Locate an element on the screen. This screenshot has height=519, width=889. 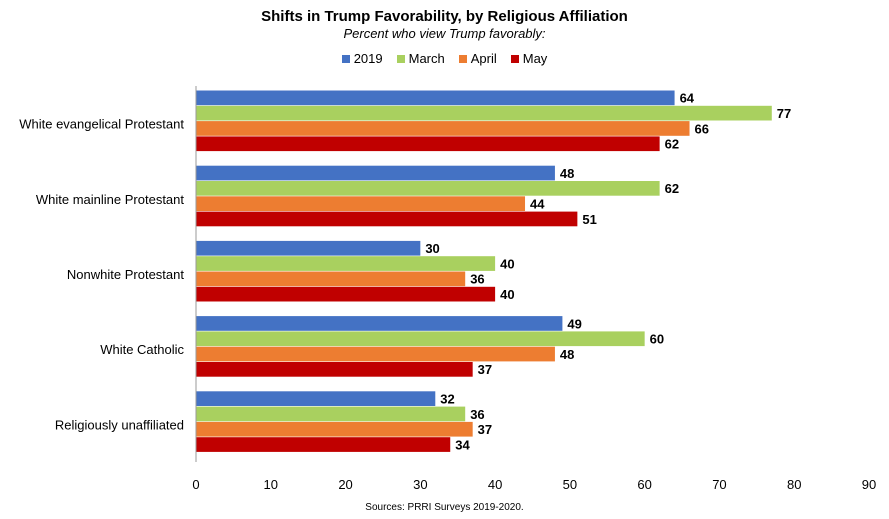
legend-label-2019: 2019 is located at coordinates (368, 58).